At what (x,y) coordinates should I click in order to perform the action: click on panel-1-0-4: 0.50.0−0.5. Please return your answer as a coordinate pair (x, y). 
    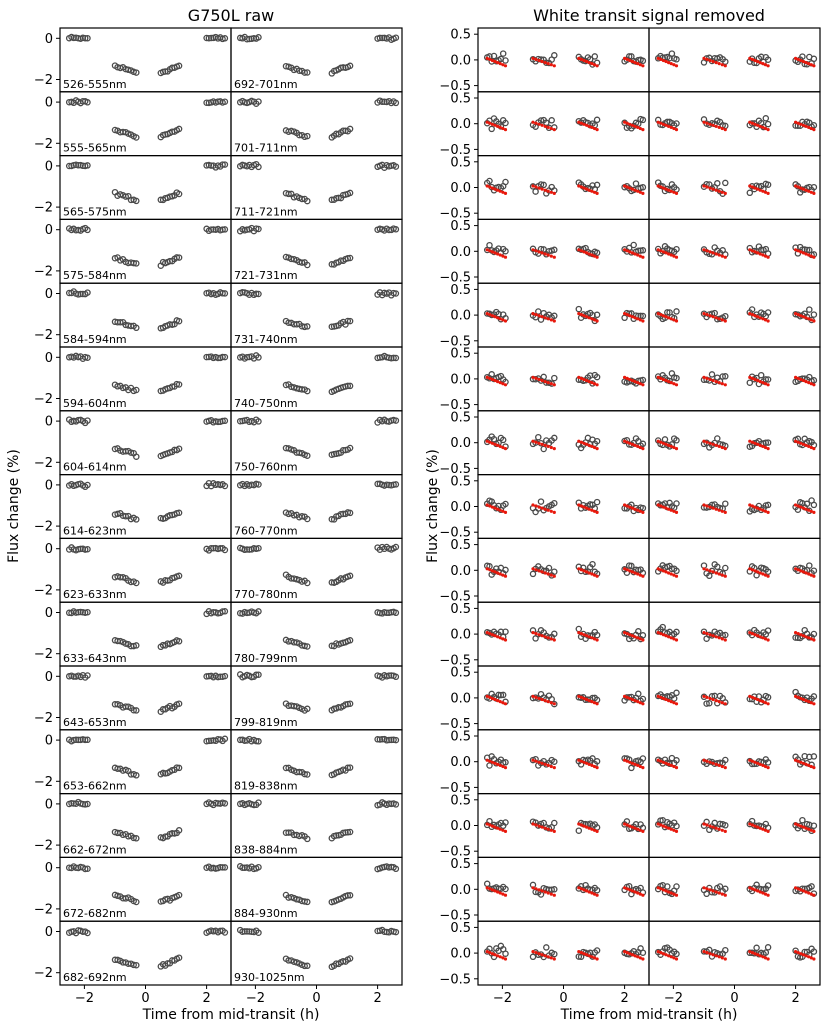
    Looking at the image, I should click on (544, 315).